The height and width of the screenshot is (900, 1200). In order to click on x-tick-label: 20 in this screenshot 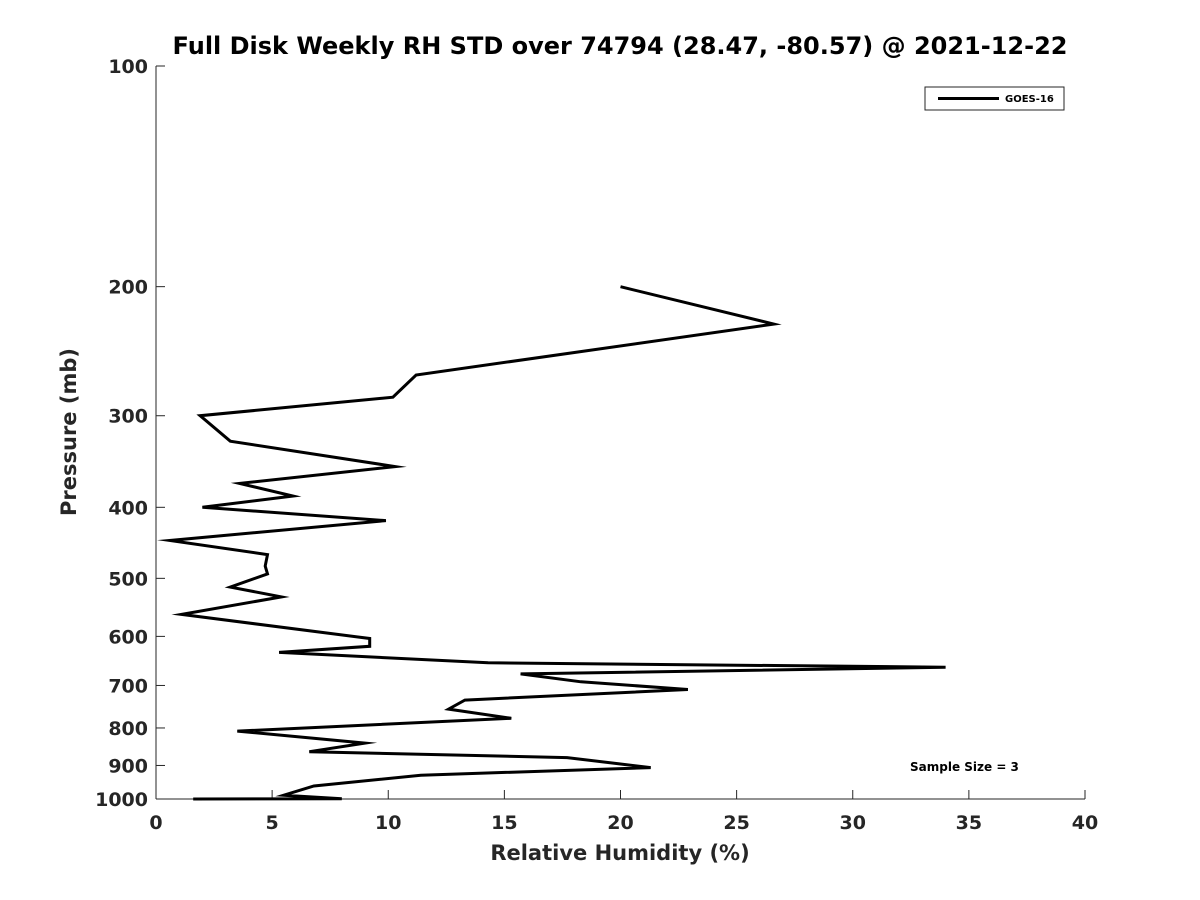, I will do `click(620, 823)`.